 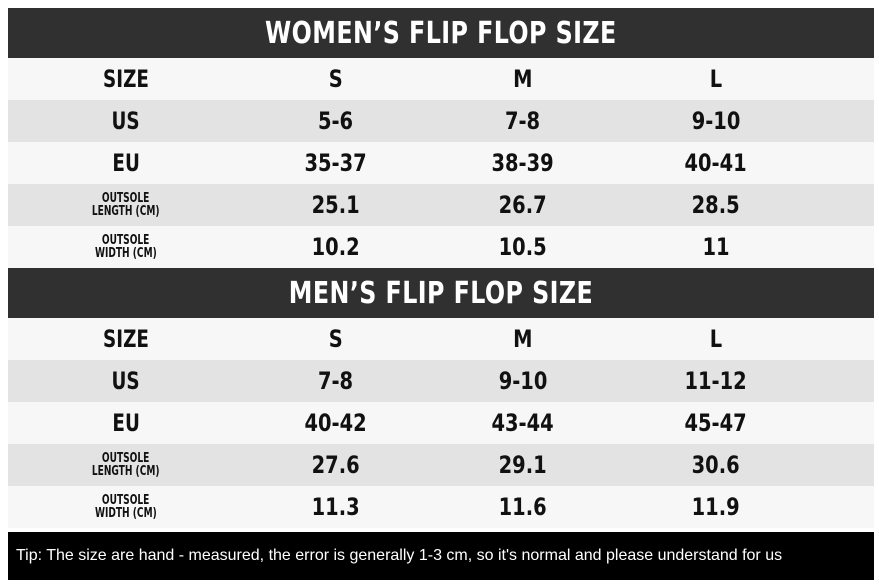 What do you see at coordinates (523, 163) in the screenshot?
I see `table-cell: 38-39` at bounding box center [523, 163].